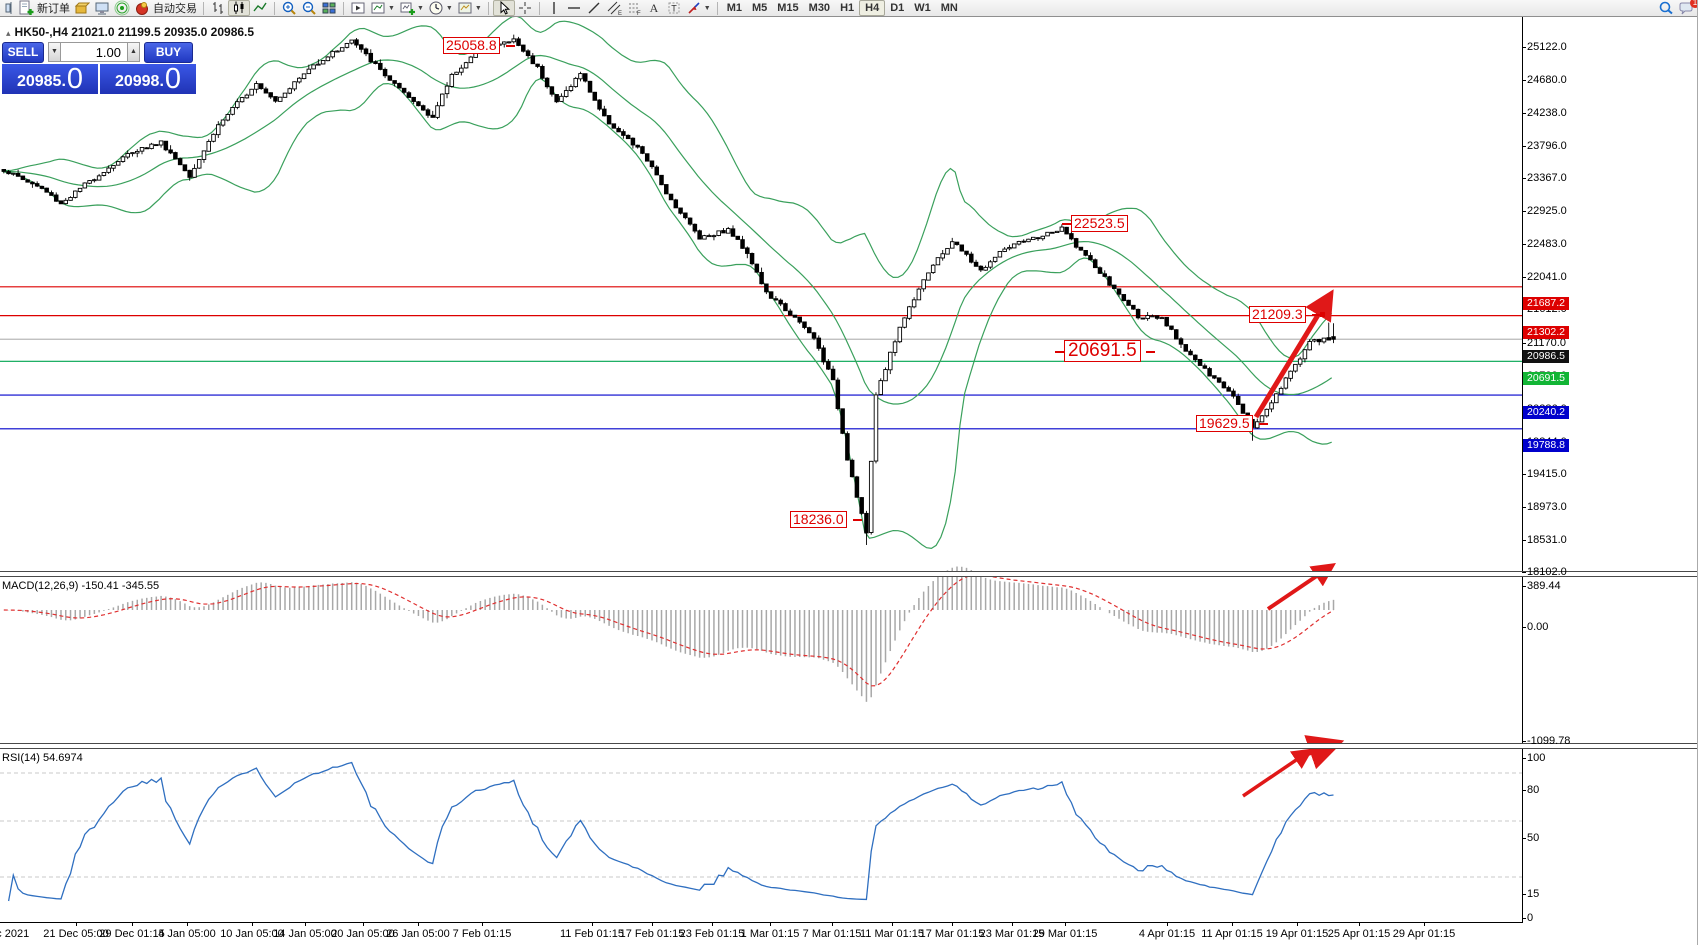 The image size is (1698, 945). What do you see at coordinates (1065, 934) in the screenshot?
I see `time-axis-label: 29 Mar 01:15` at bounding box center [1065, 934].